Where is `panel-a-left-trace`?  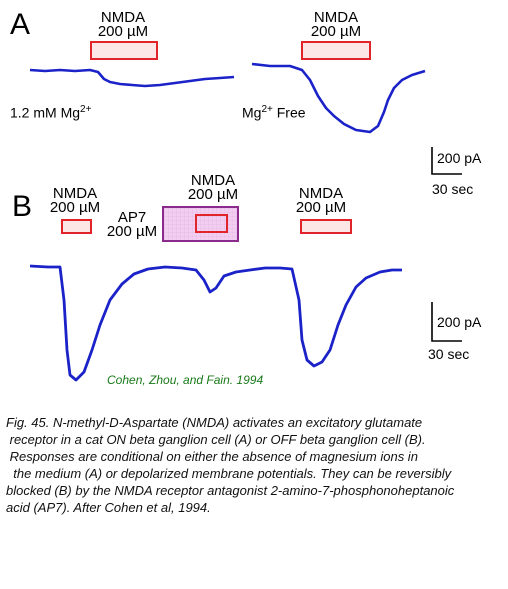
panel-a-left-trace is located at coordinates (132, 78).